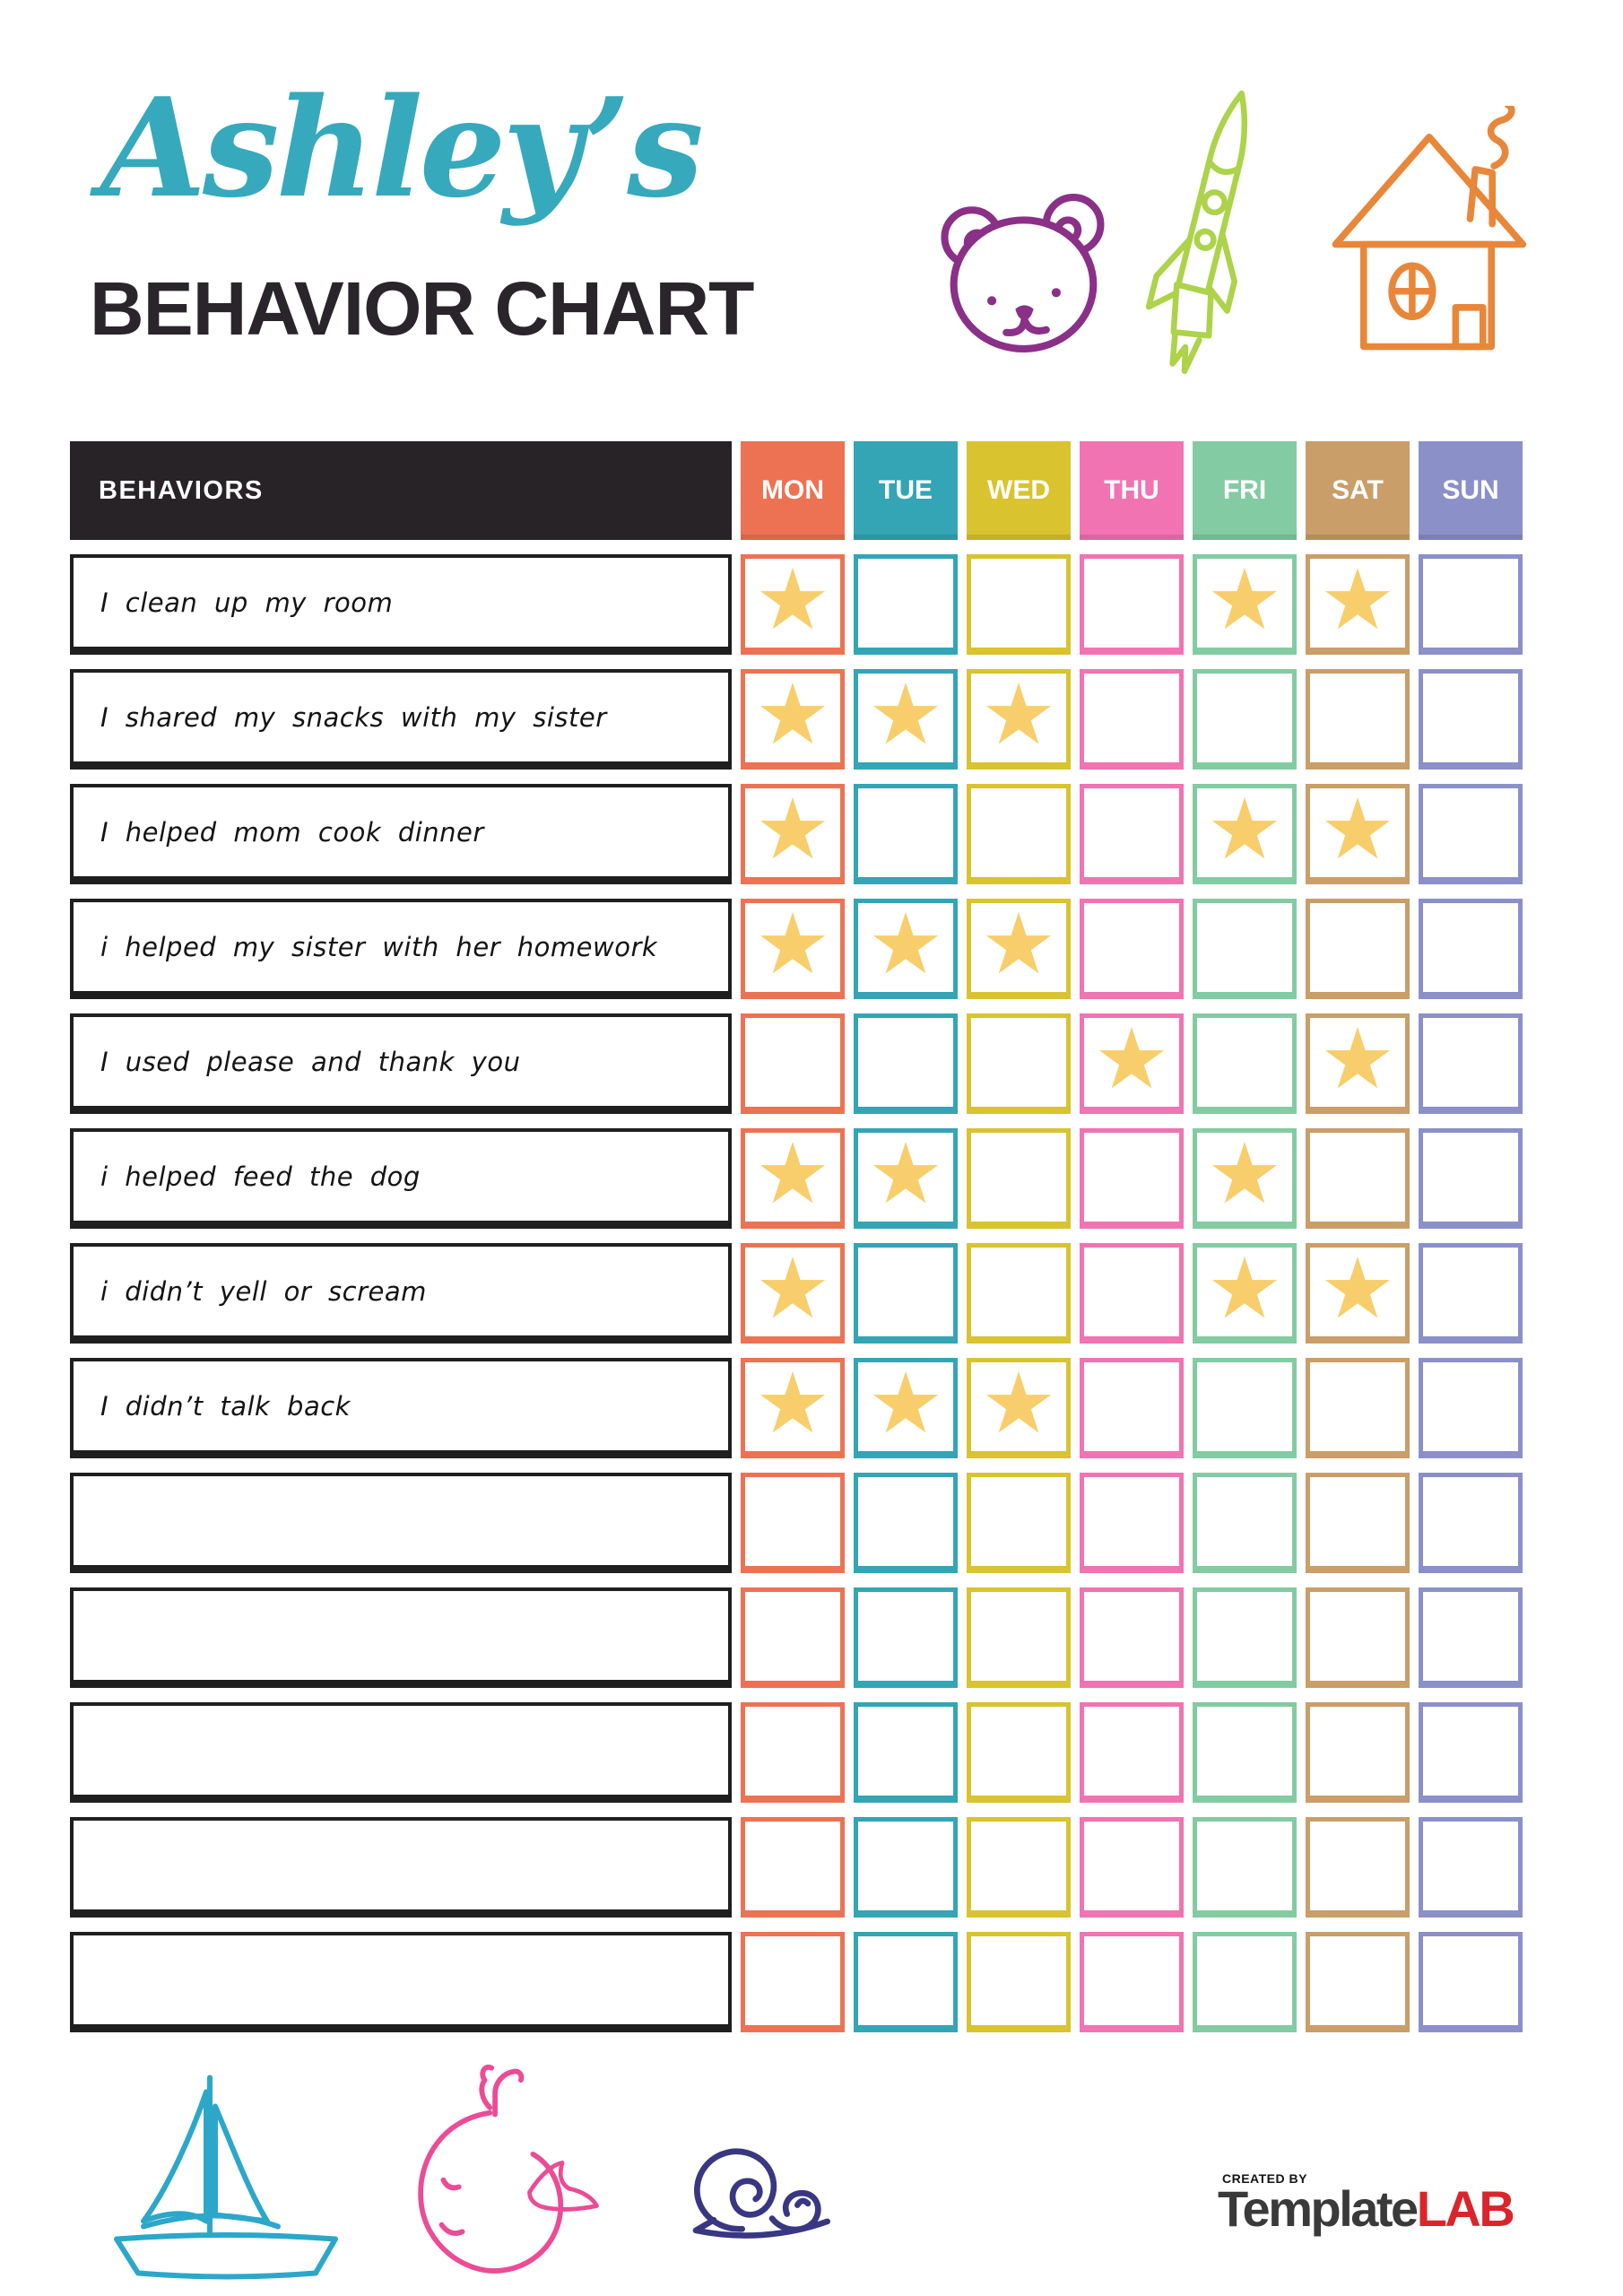  I want to click on day-cell-mon-row-4: ★, so click(793, 949).